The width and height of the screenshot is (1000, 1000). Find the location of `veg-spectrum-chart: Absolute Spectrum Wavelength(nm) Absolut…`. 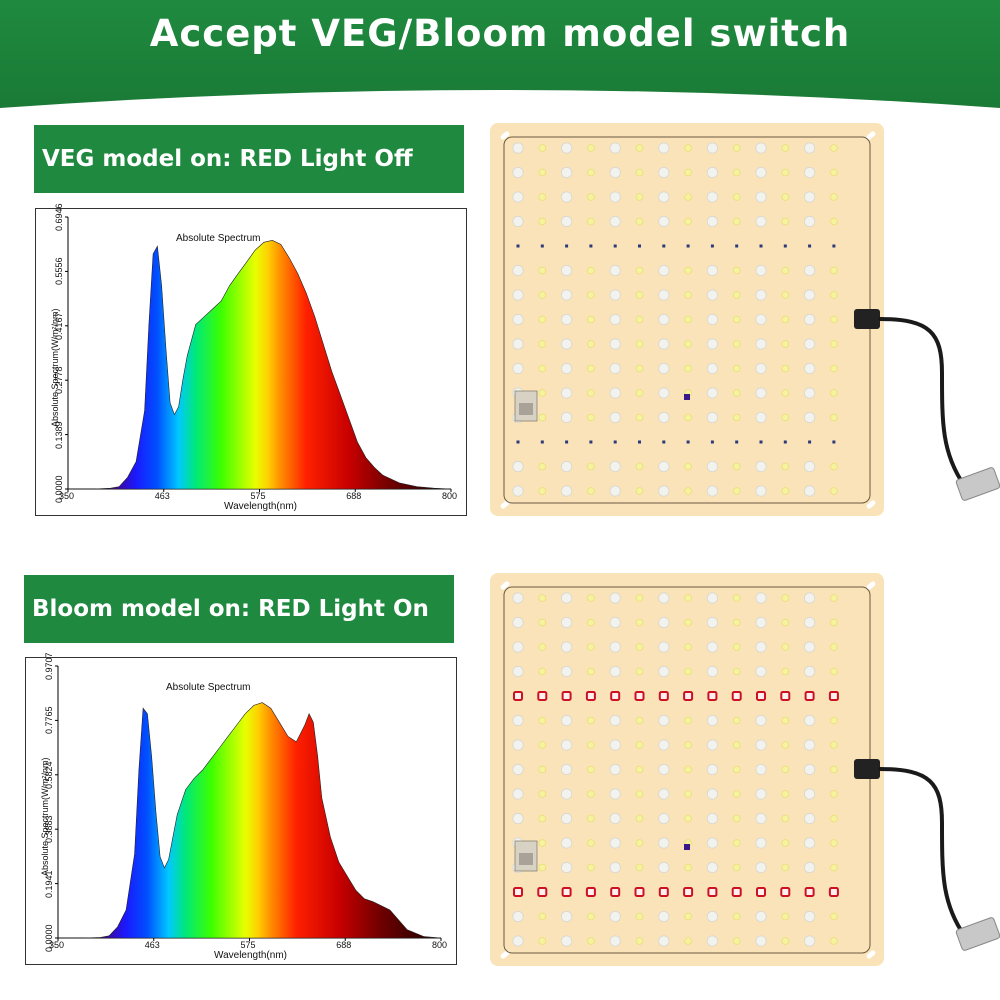

veg-spectrum-chart: Absolute Spectrum Wavelength(nm) Absolut… is located at coordinates (251, 359).